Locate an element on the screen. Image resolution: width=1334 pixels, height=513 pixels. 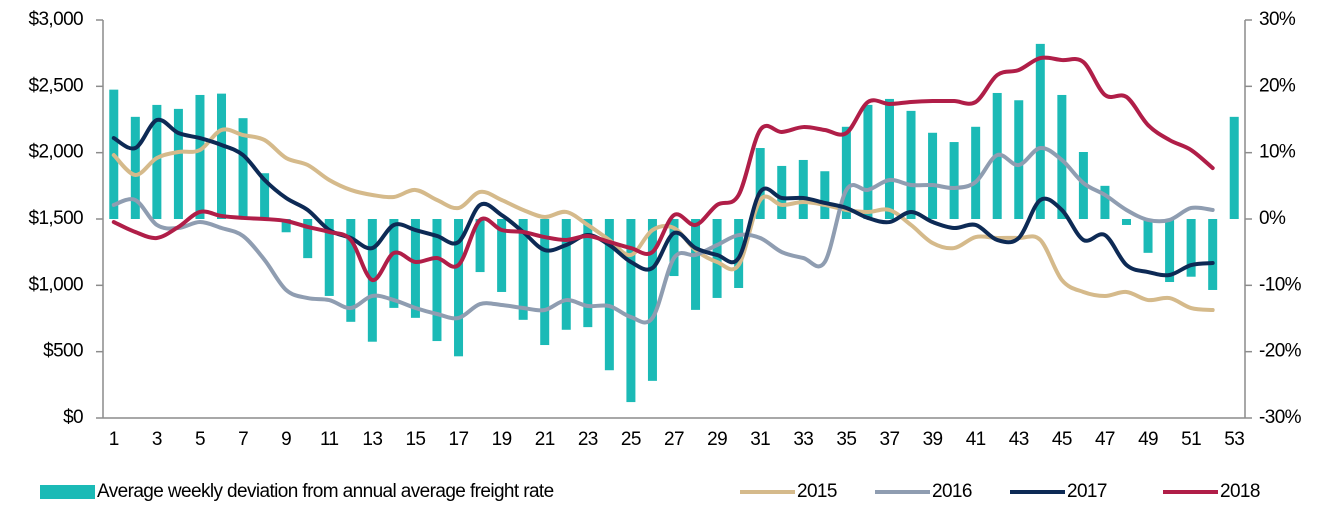
y2-tick-label: -30% is located at coordinates (1280, 417).